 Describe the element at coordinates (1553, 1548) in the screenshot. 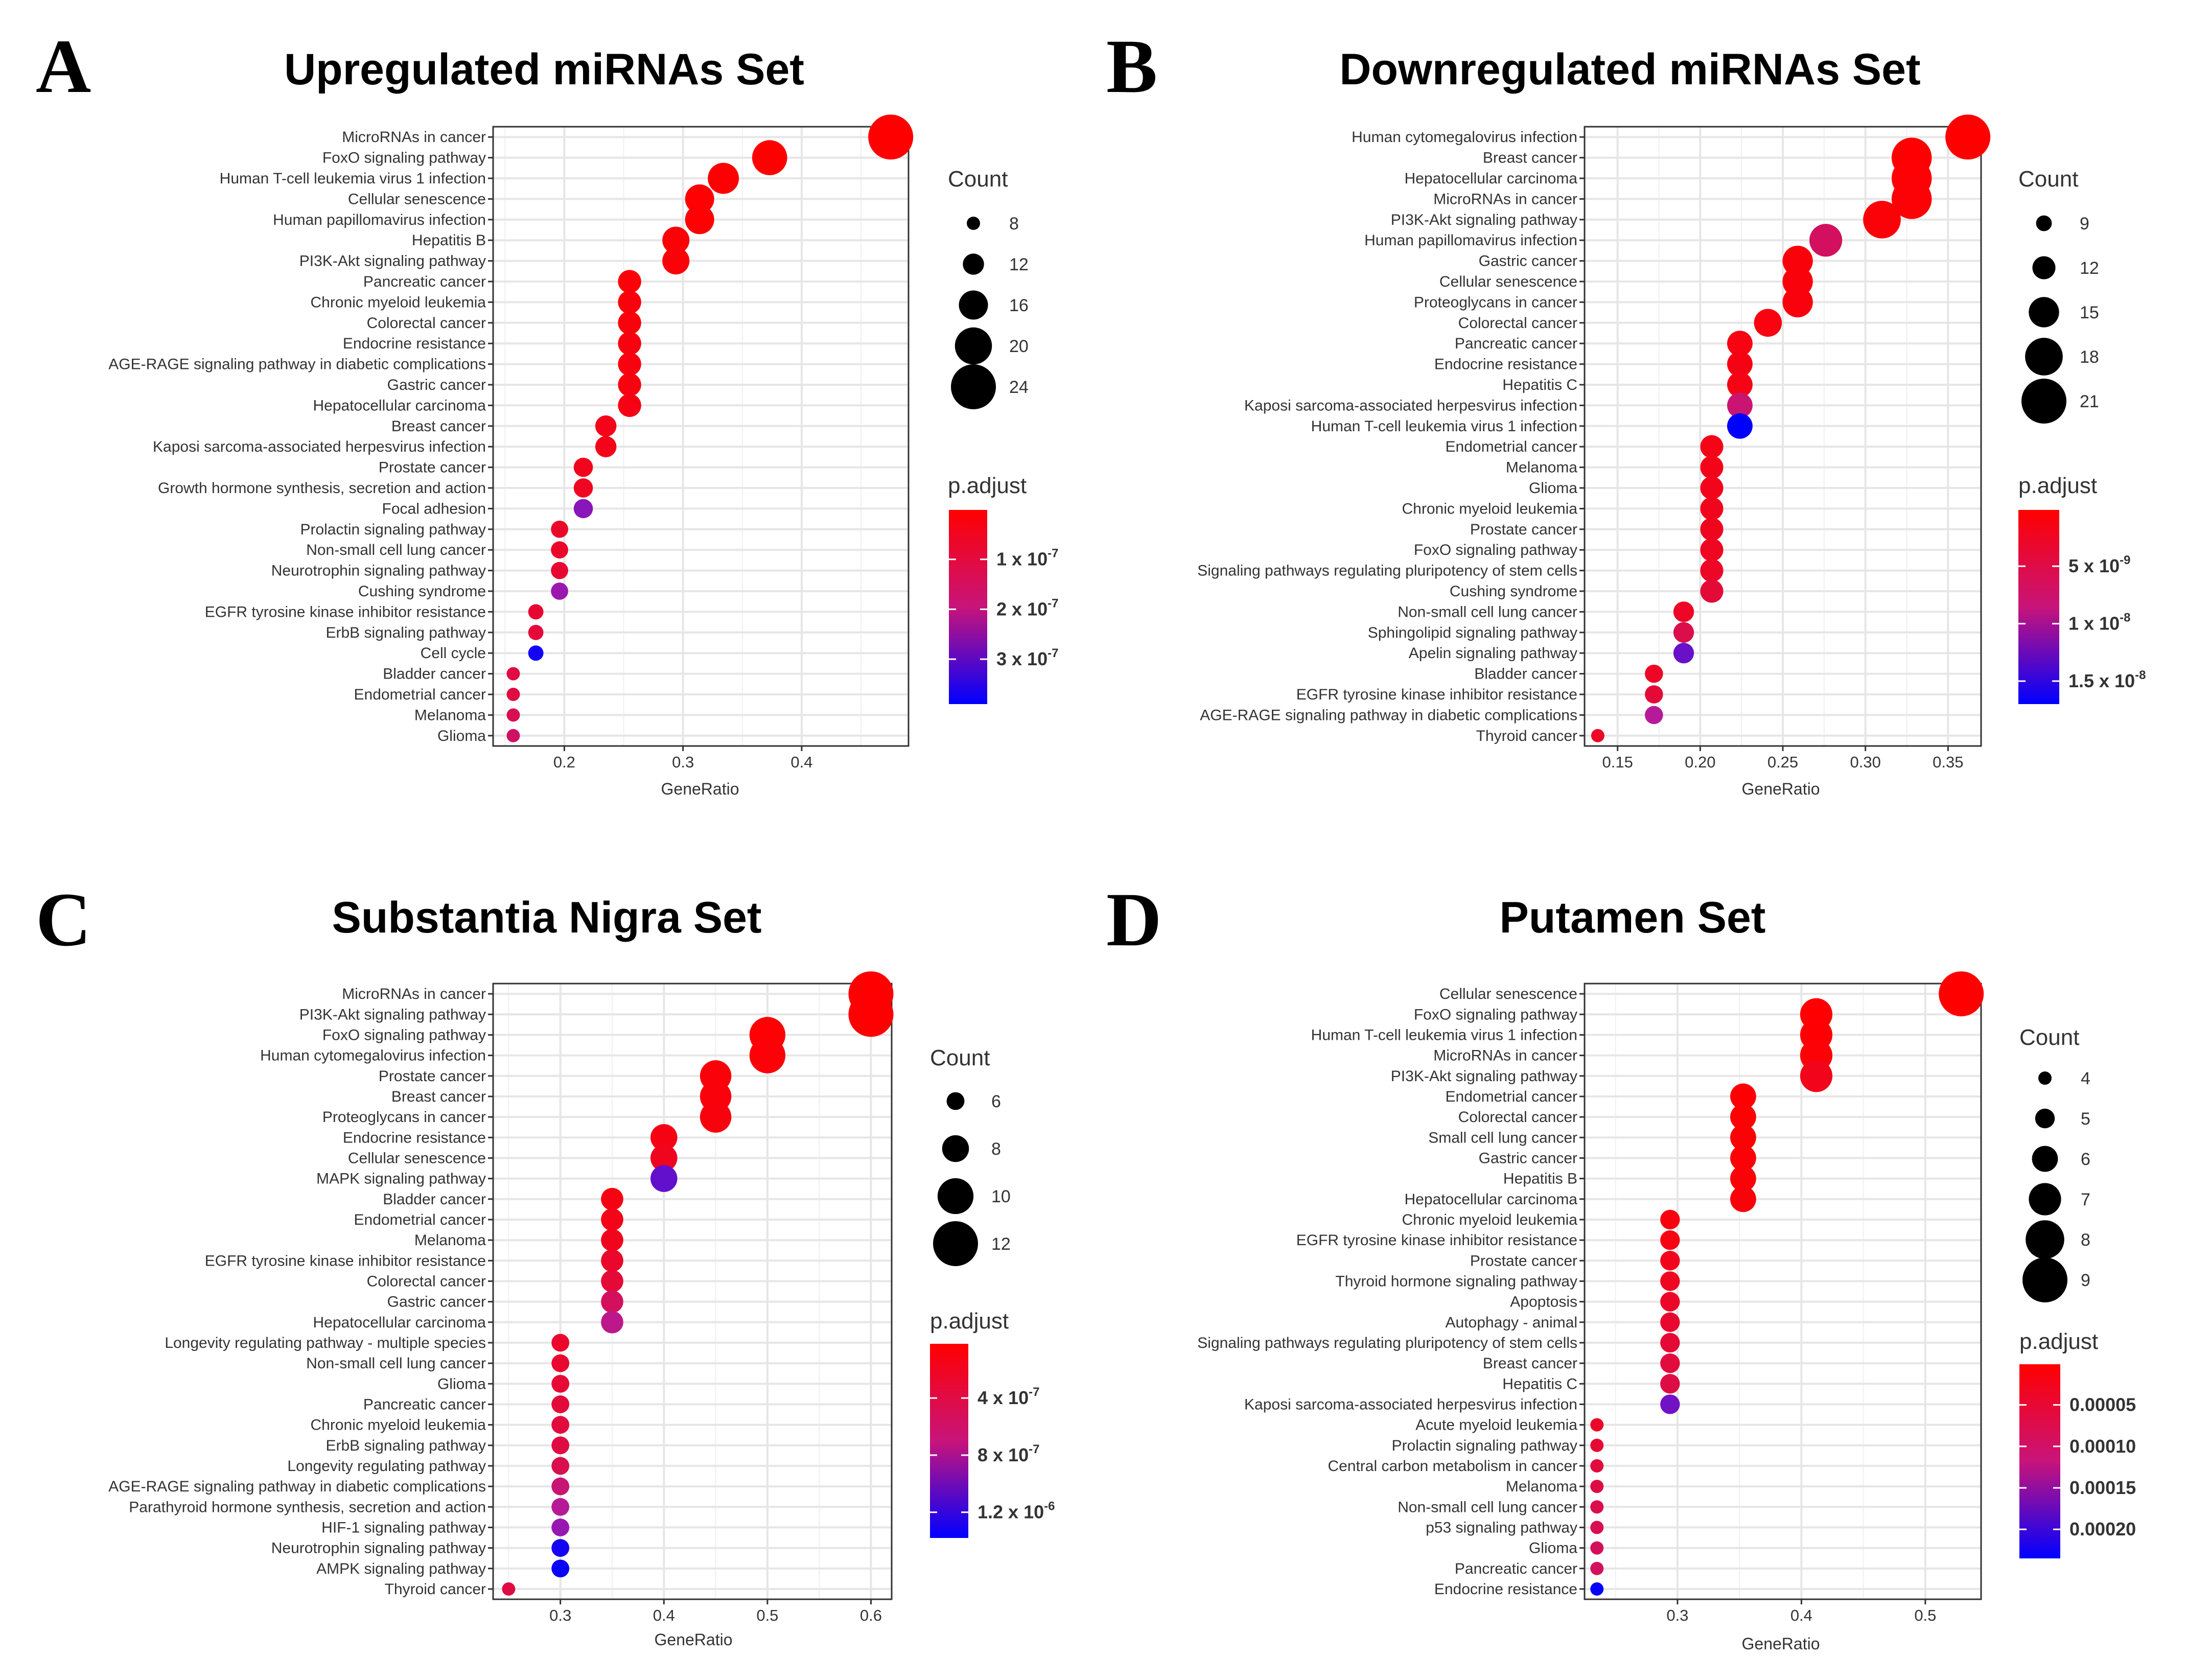

I see `y-tick-label: Glioma` at that location.